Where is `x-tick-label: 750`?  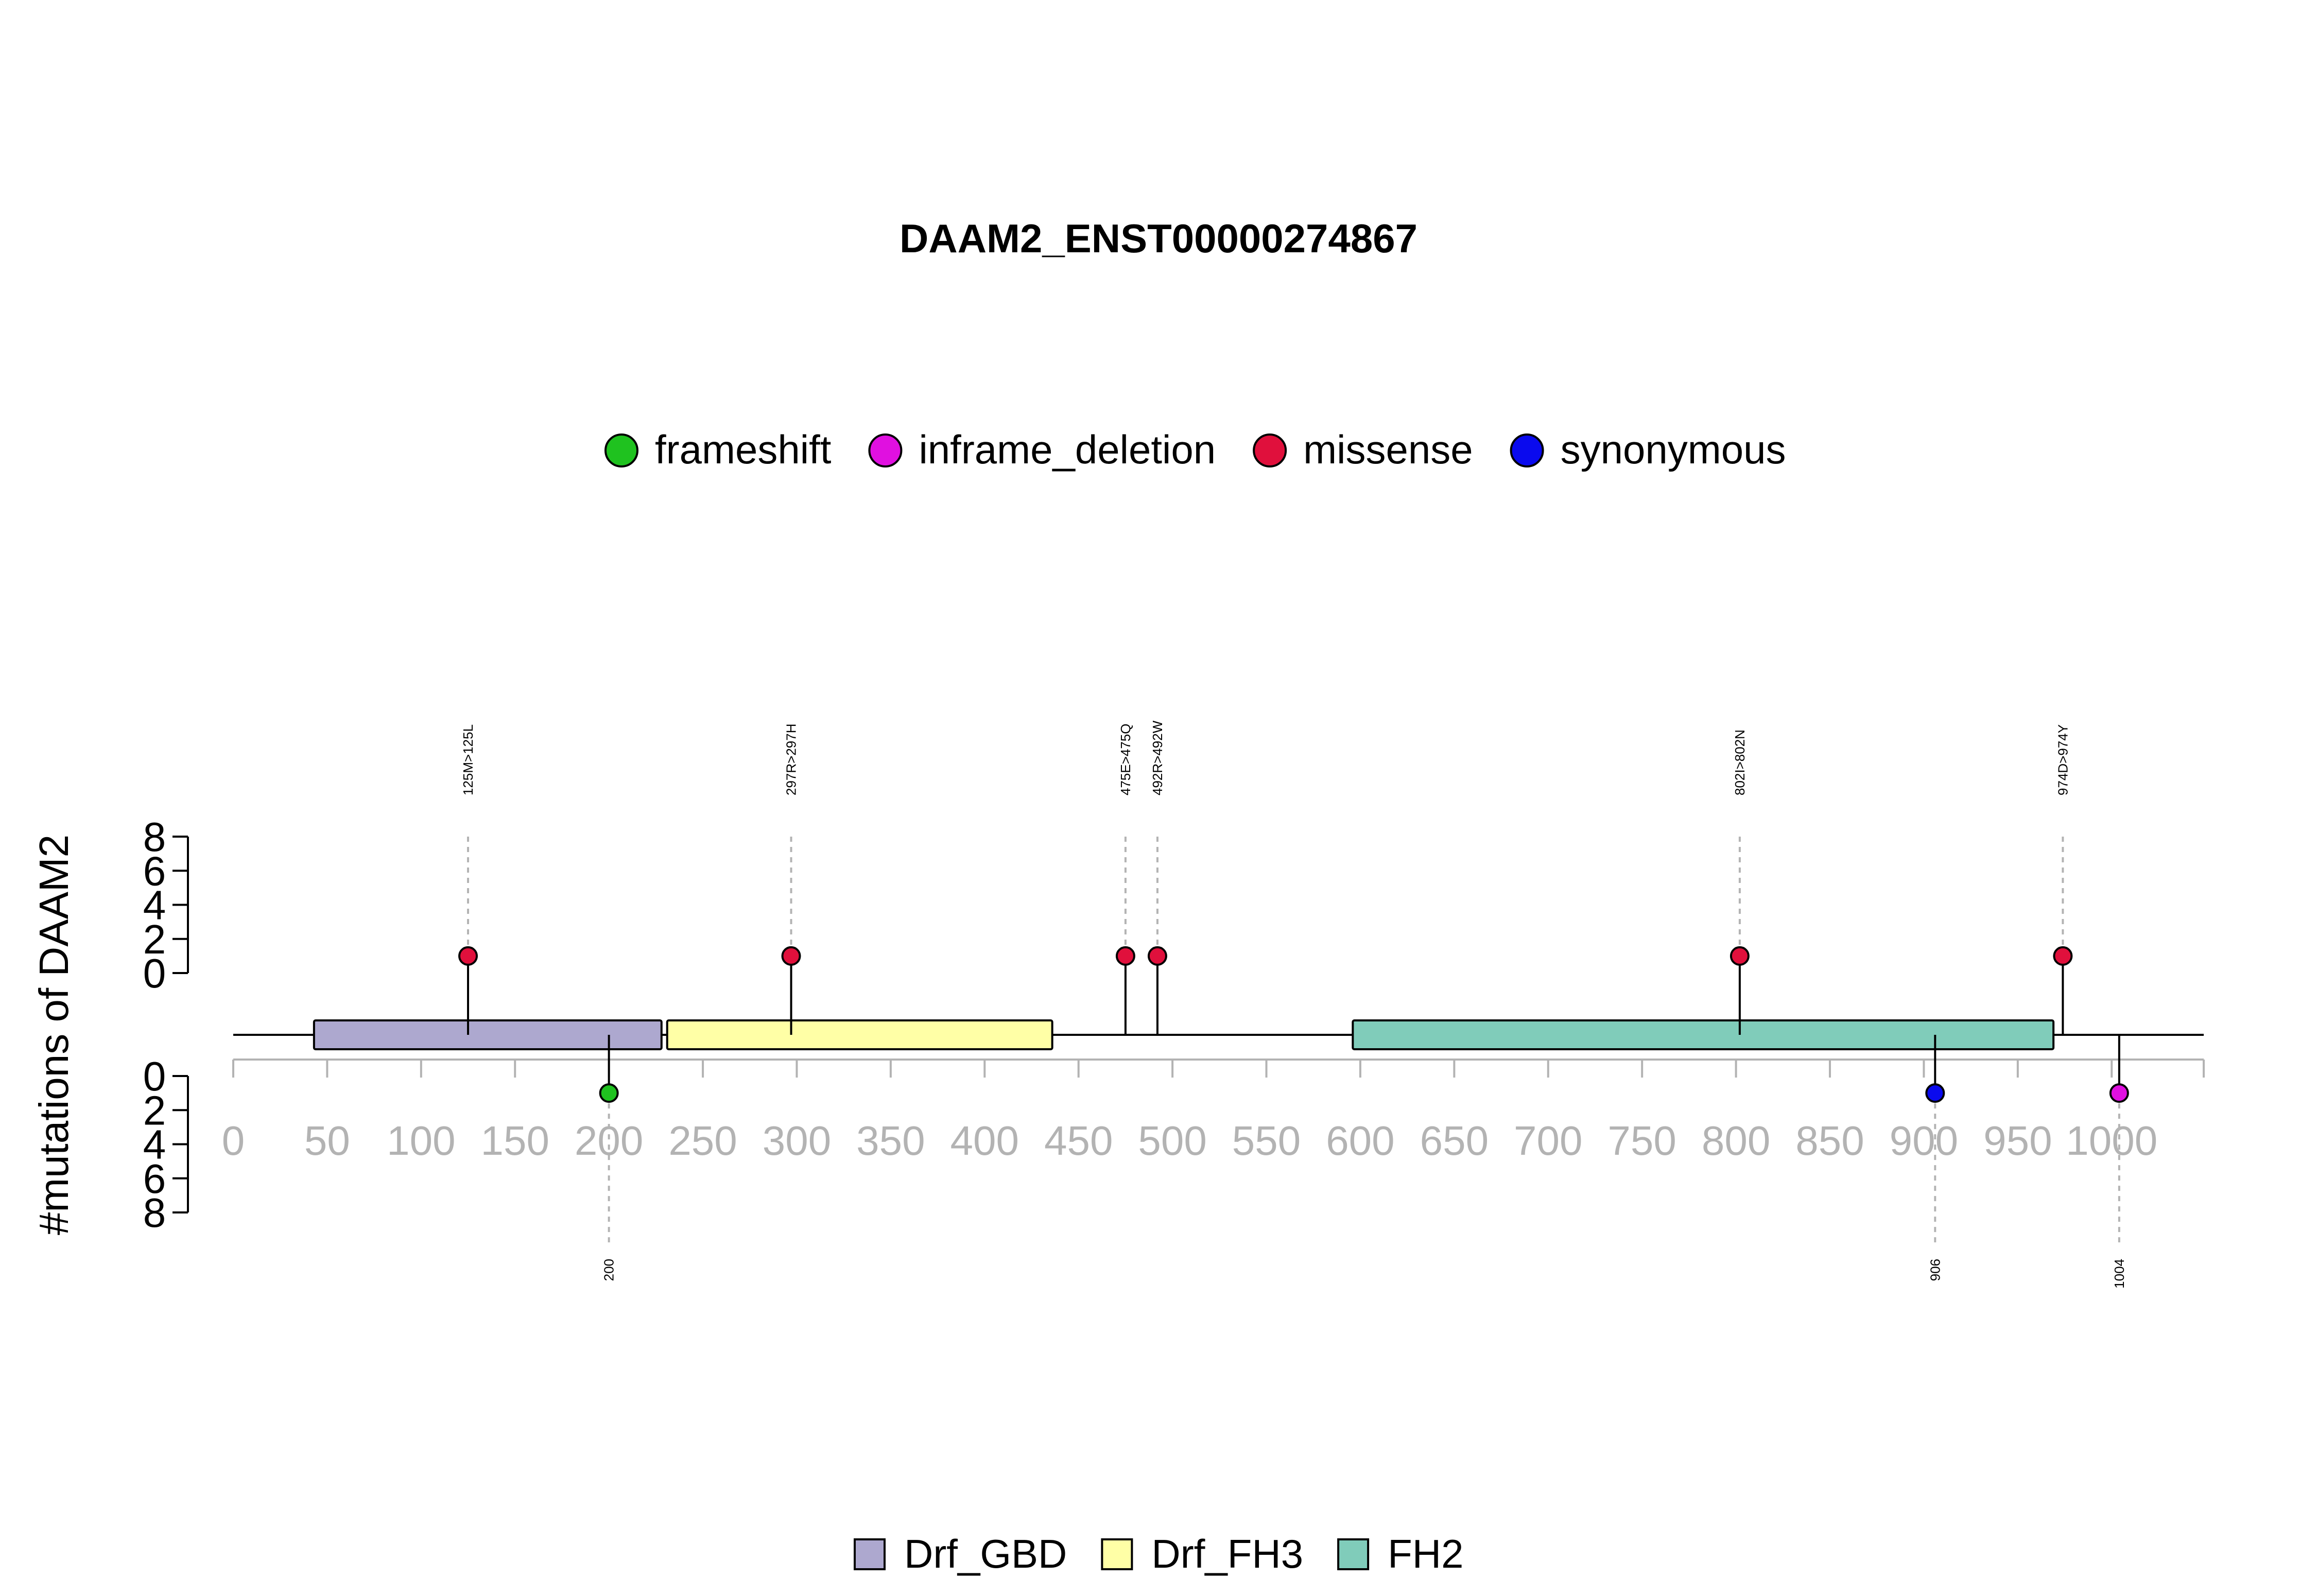 x-tick-label: 750 is located at coordinates (1641, 1141).